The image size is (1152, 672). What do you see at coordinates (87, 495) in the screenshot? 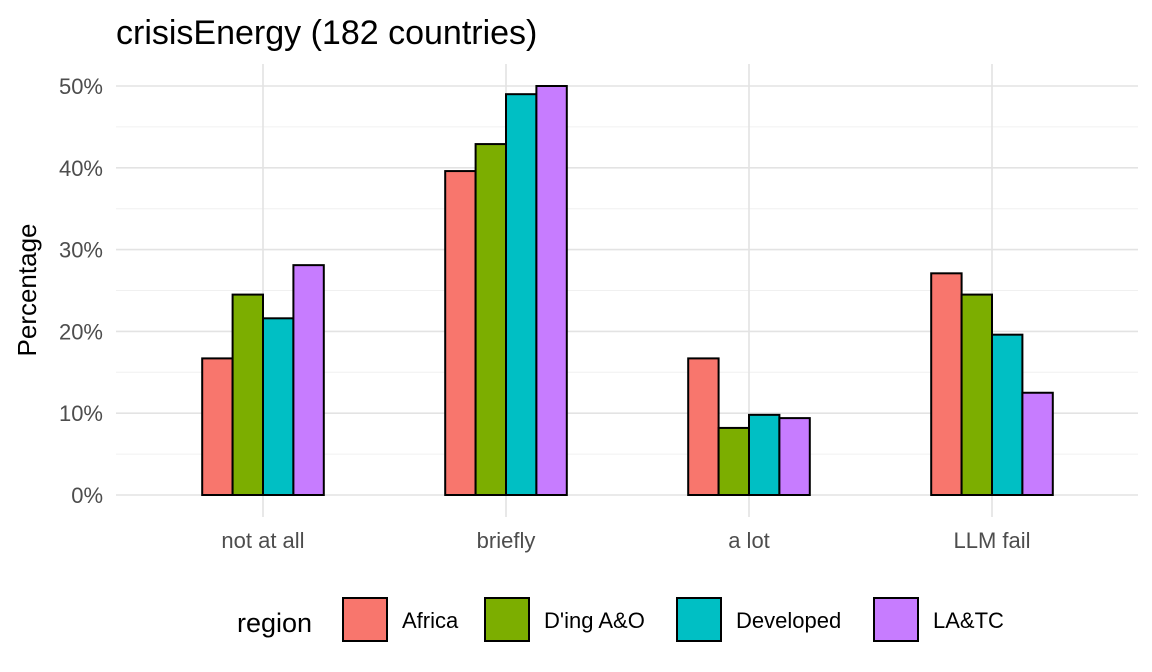
I see `y-tick-label: 0%` at bounding box center [87, 495].